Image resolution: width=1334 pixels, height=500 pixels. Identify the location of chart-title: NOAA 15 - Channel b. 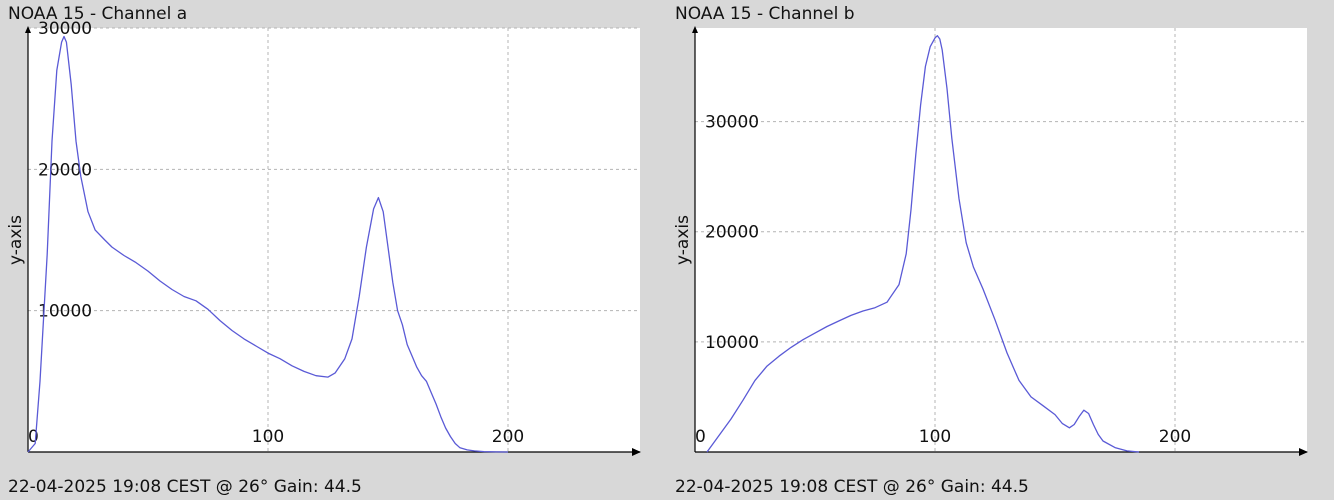
(765, 14).